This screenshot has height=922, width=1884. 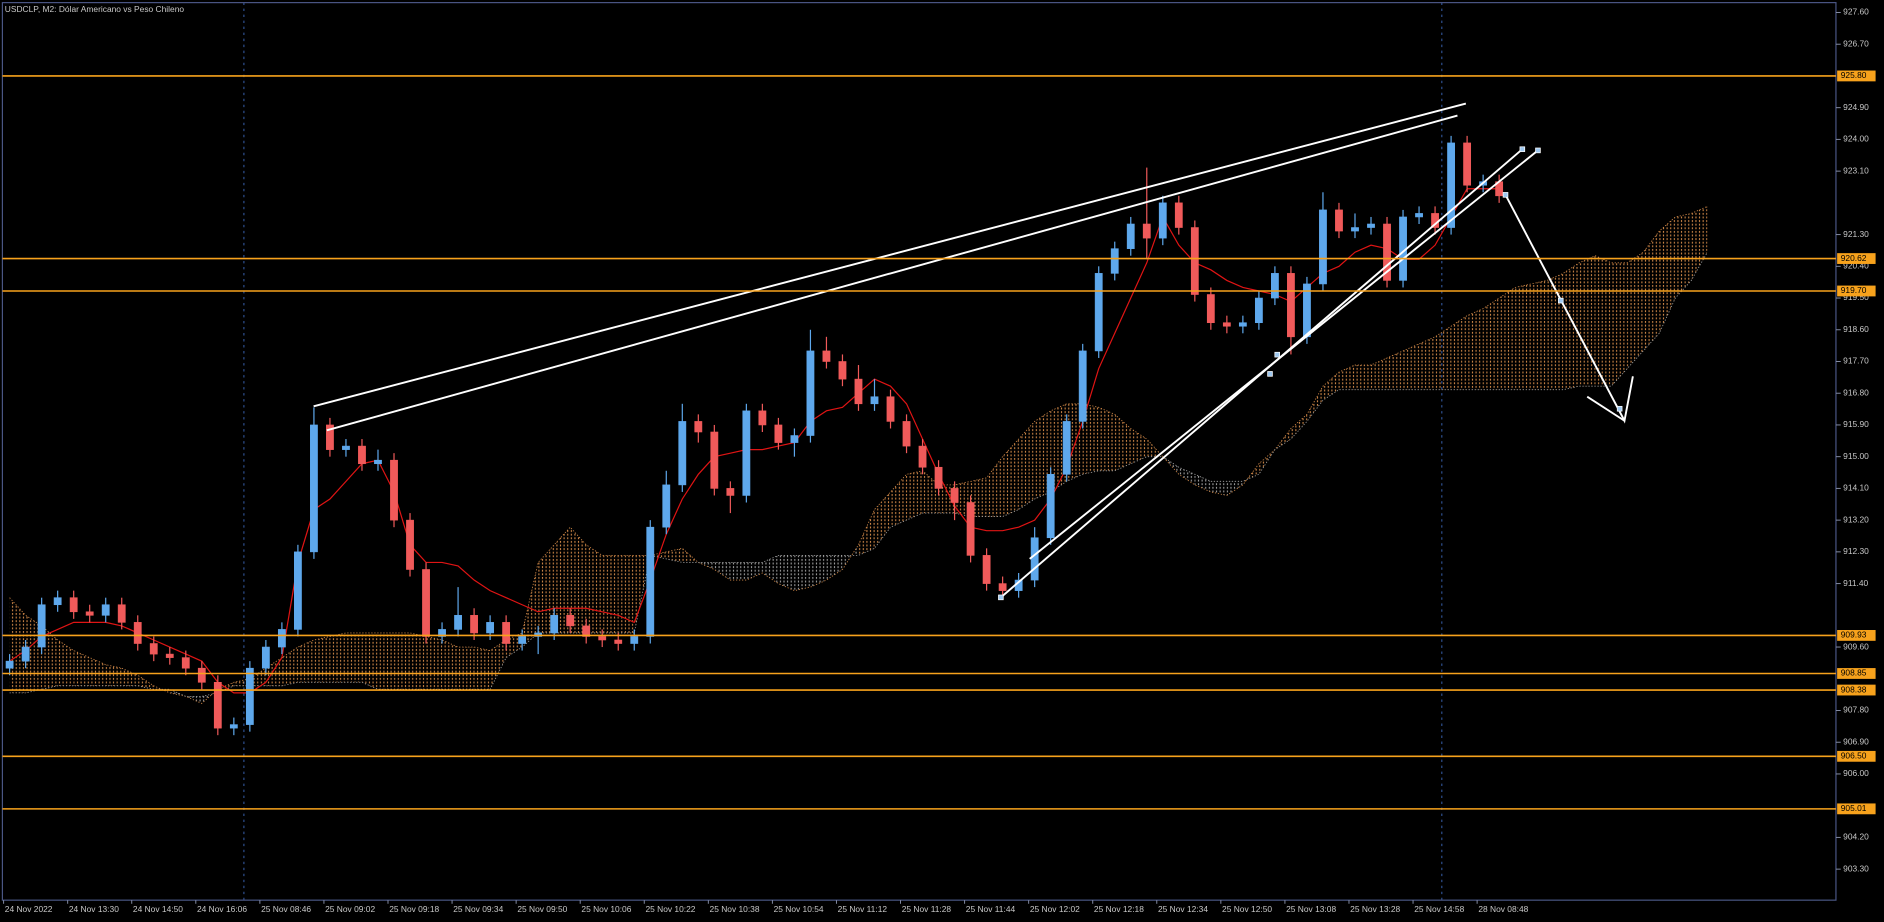 What do you see at coordinates (1854, 808) in the screenshot?
I see `level-label: 905.01` at bounding box center [1854, 808].